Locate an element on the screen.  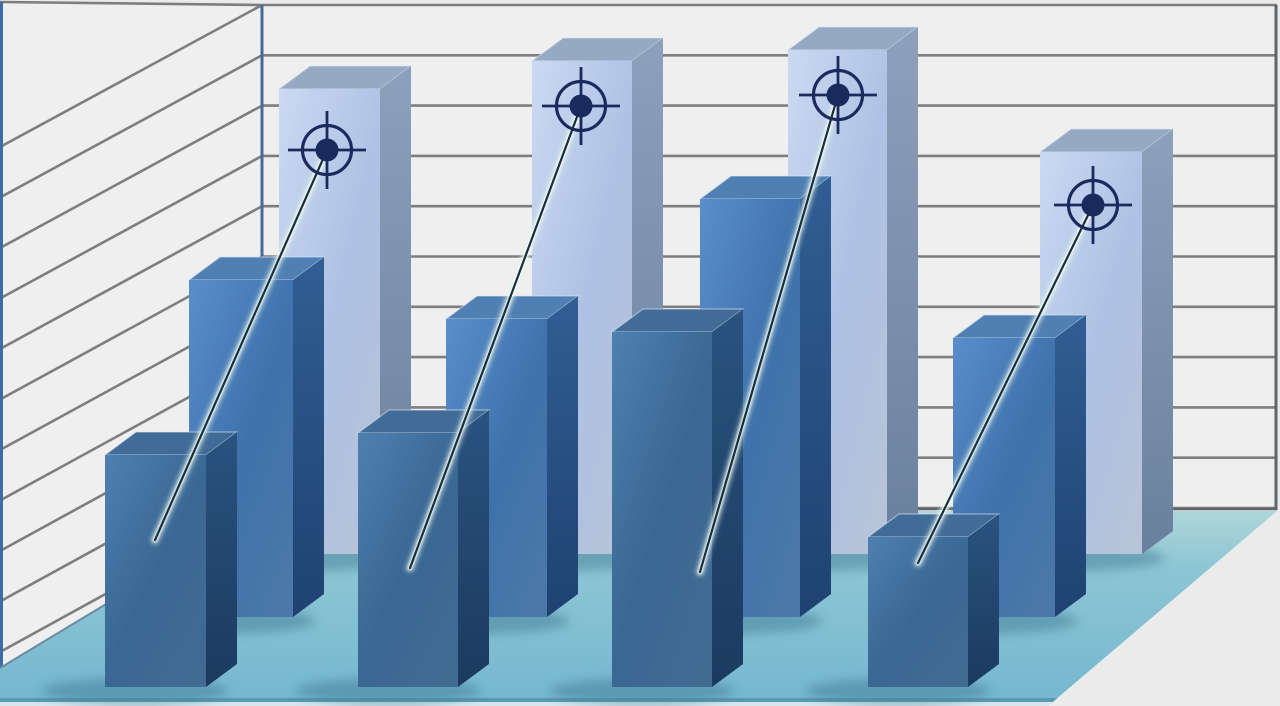
bar-front-group3 is located at coordinates (677, 497).